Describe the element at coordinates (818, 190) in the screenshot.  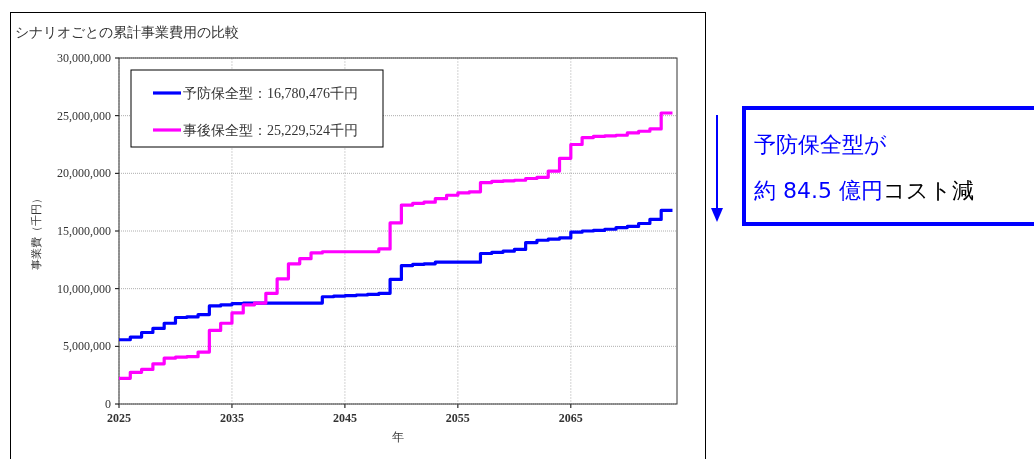
I see `text: 約 84.5 億円` at that location.